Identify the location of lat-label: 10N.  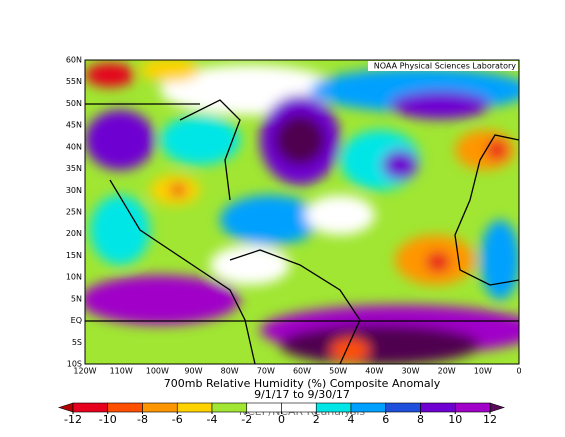
(74, 277).